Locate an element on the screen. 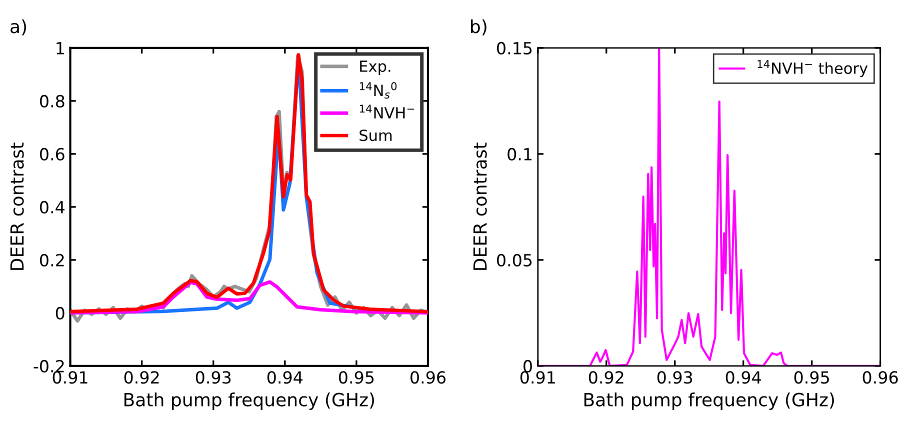  legend-label: $^{14}$NVH$^{−}$ is located at coordinates (387, 111).